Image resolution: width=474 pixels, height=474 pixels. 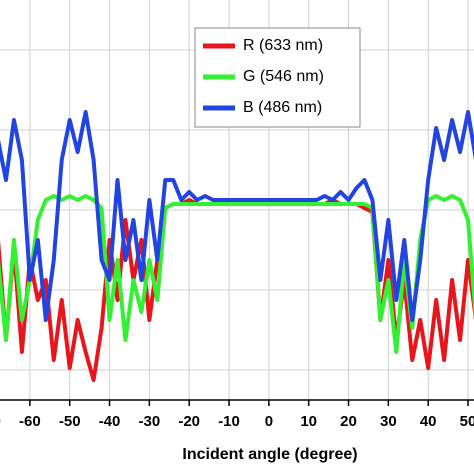 I want to click on x-tick-label: -50, so click(x=70, y=421).